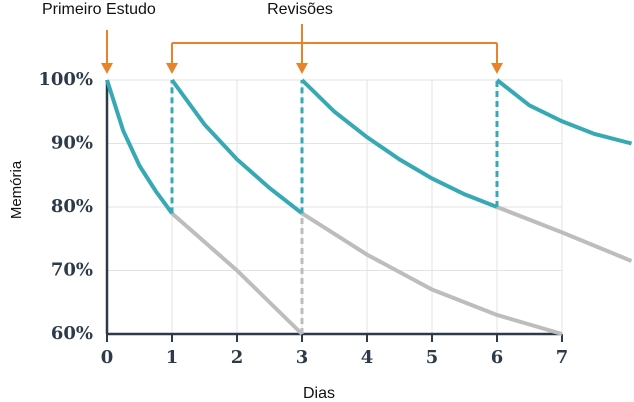 The width and height of the screenshot is (634, 402). Describe the element at coordinates (432, 357) in the screenshot. I see `x-tick-label: 5` at that location.